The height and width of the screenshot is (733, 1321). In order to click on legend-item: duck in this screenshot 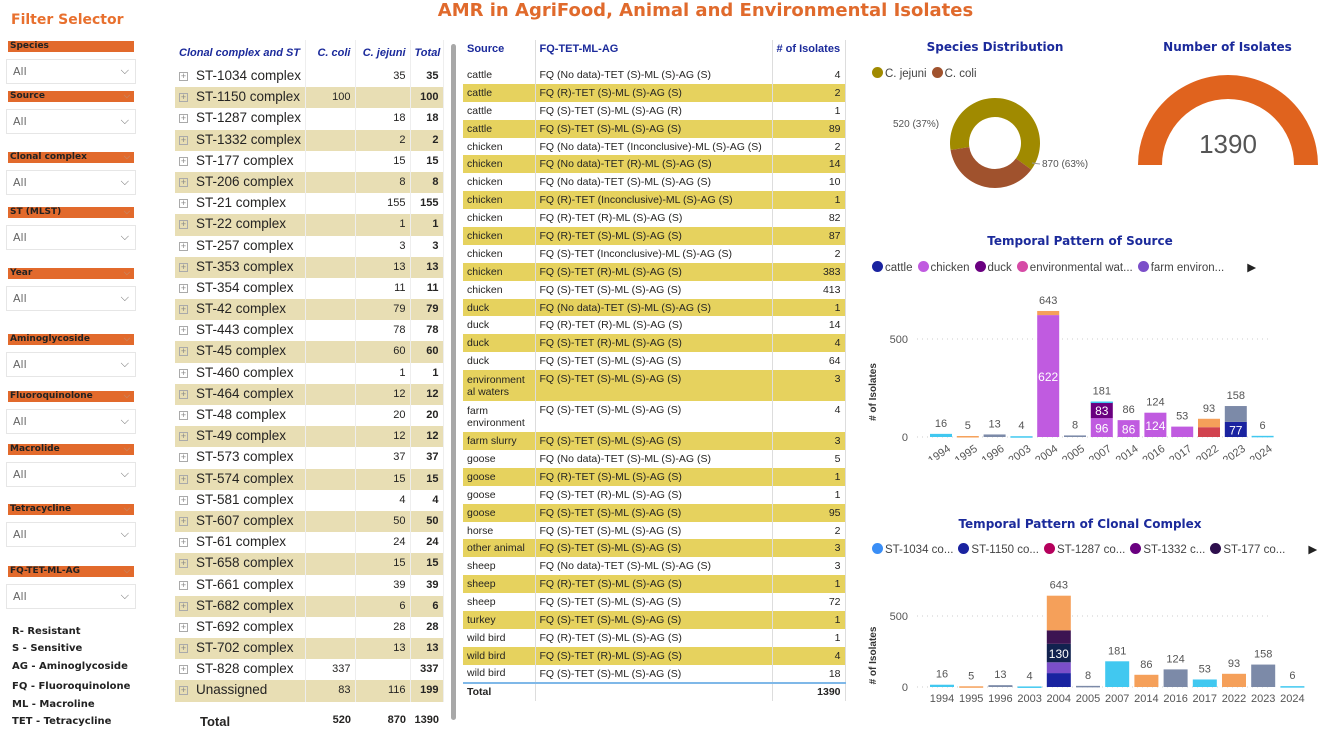, I will do `click(993, 267)`.